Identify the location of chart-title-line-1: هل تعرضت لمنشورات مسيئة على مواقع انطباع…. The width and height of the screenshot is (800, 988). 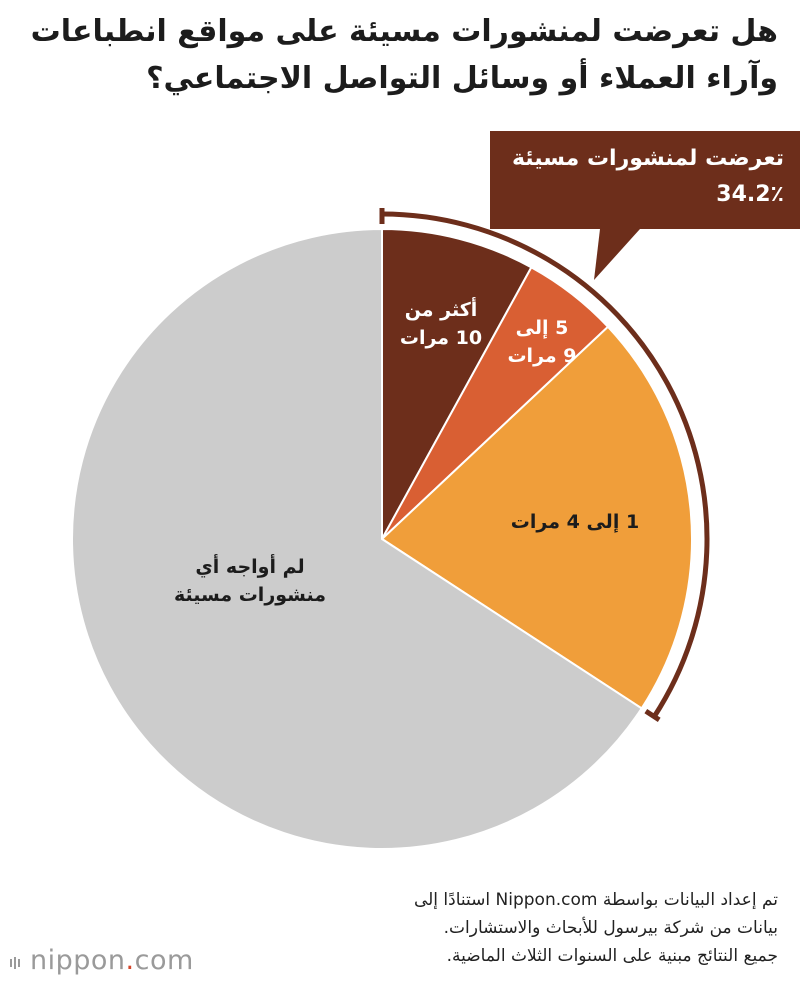
(404, 31).